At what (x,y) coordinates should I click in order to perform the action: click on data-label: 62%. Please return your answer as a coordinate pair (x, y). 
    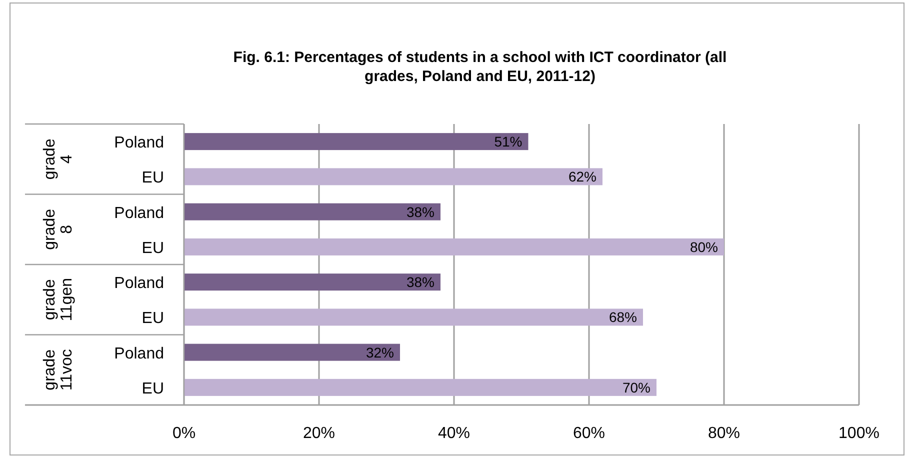
    Looking at the image, I should click on (582, 176).